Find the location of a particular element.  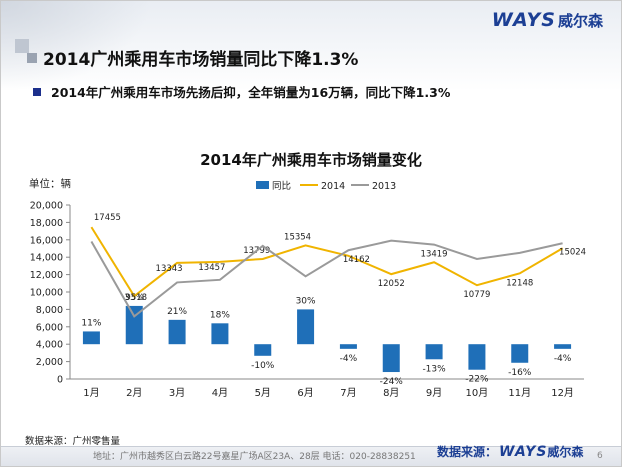

line-value-label: 15354 is located at coordinates (297, 237).